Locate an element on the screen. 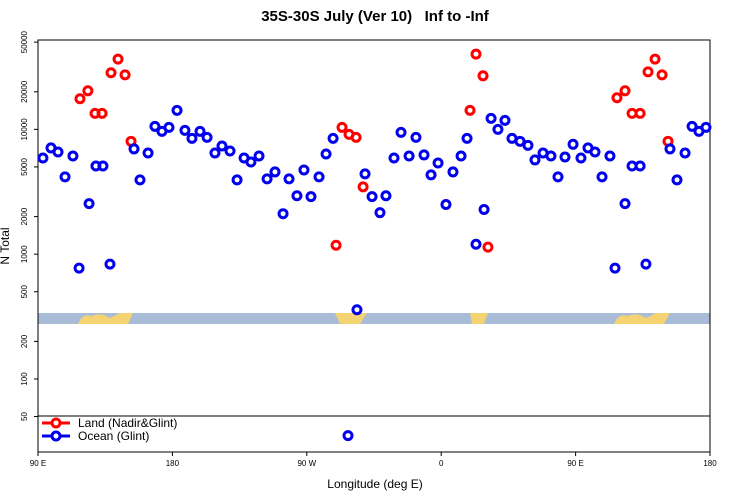 The height and width of the screenshot is (500, 750). x-tick-label: 0 is located at coordinates (441, 463).